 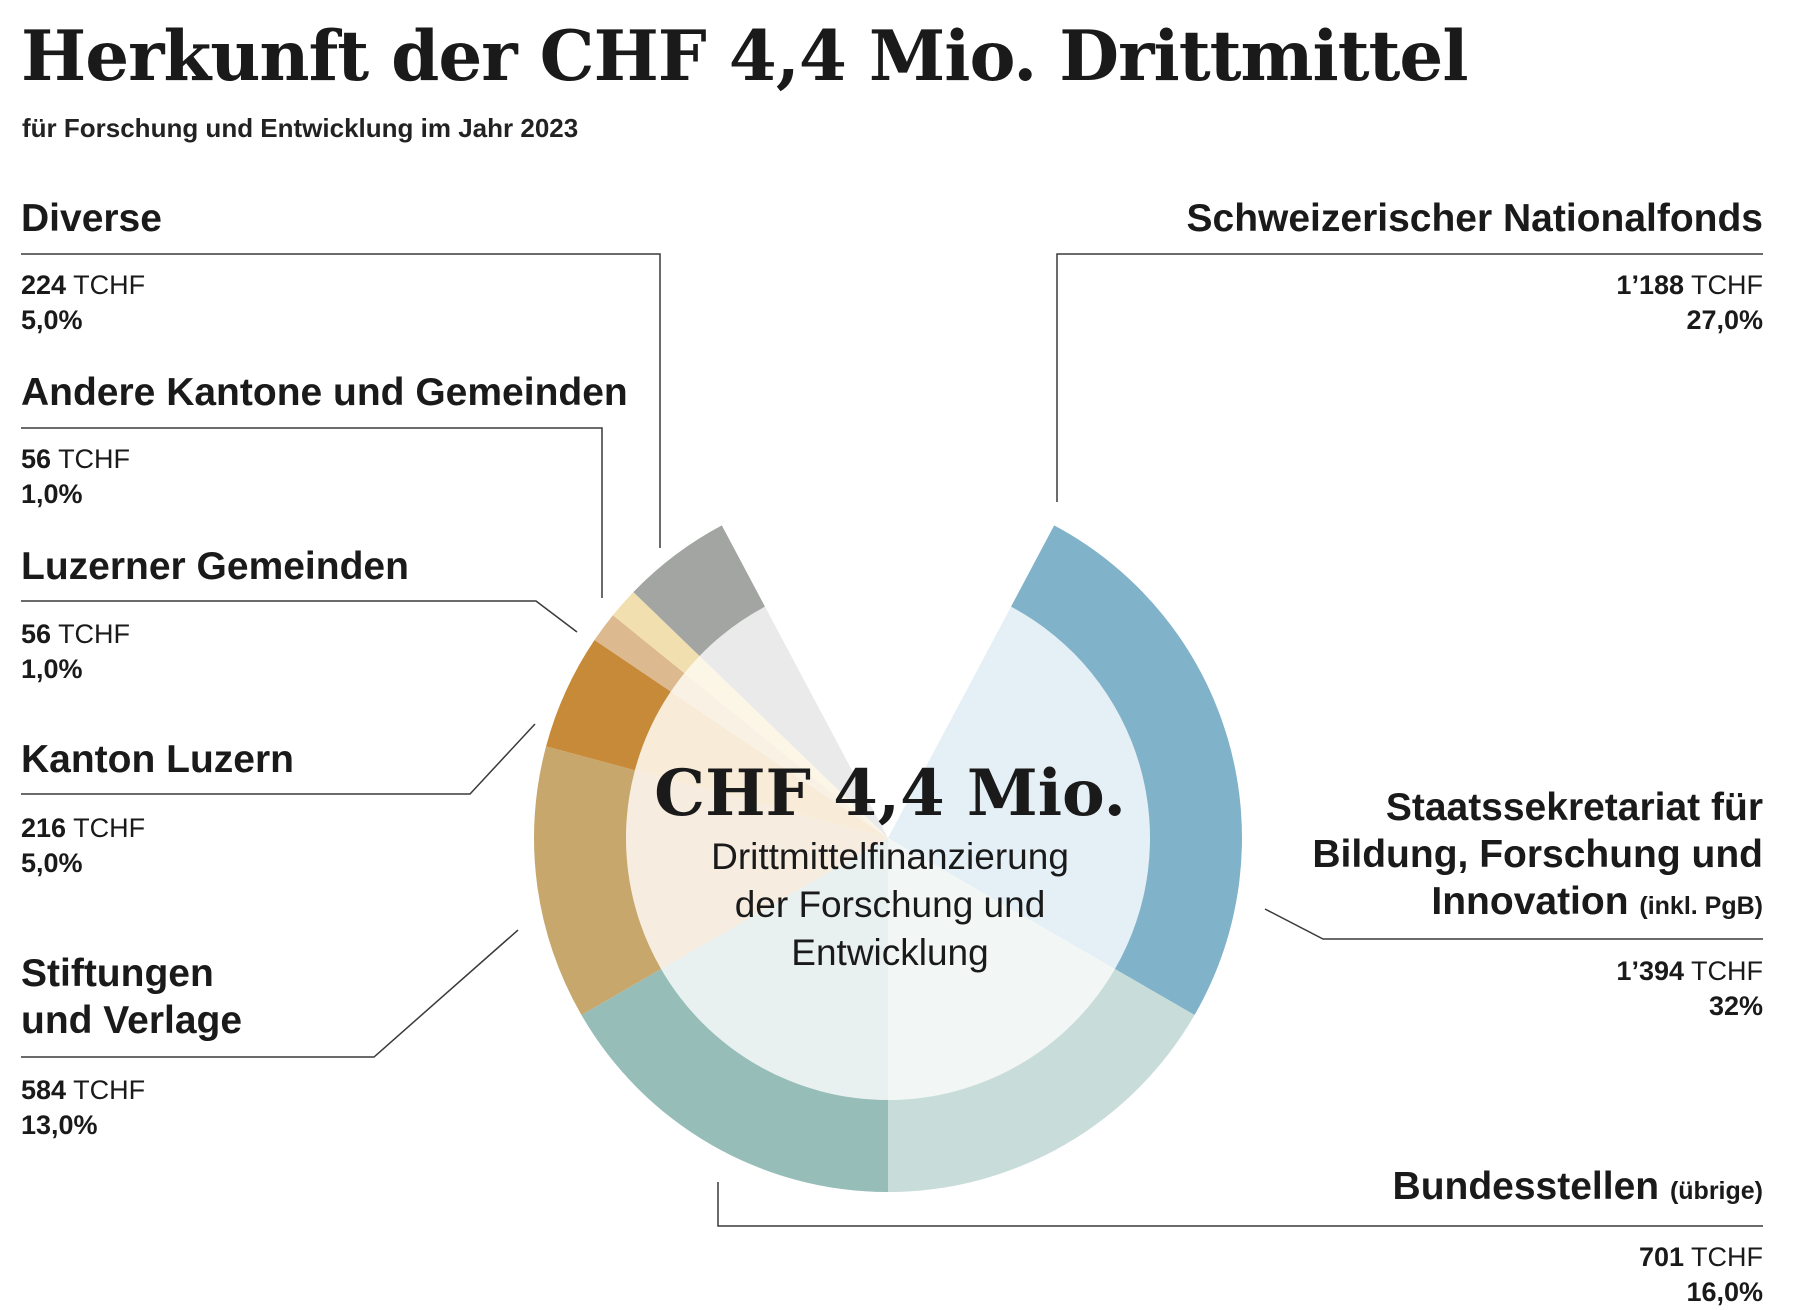 I want to click on values-stiftungen-verlage: 584 TCHF 13,0%, so click(x=83, y=1108).